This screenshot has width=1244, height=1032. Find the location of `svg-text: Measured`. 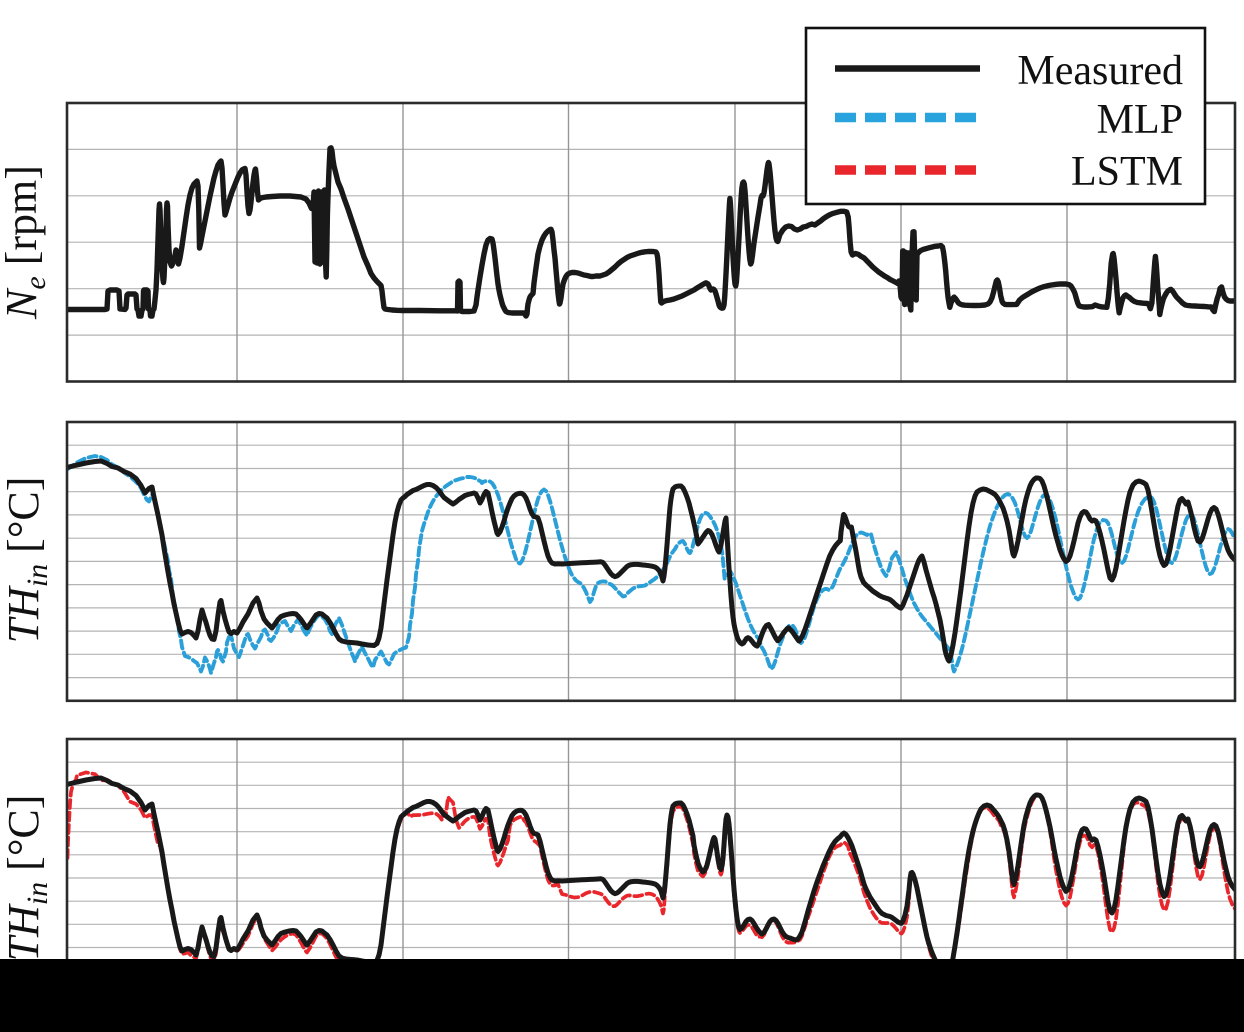

svg-text: Measured is located at coordinates (1100, 71).